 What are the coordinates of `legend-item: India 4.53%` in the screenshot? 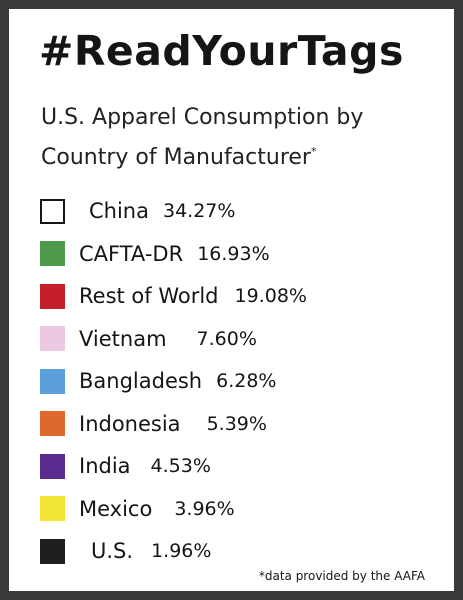 It's located at (173, 466).